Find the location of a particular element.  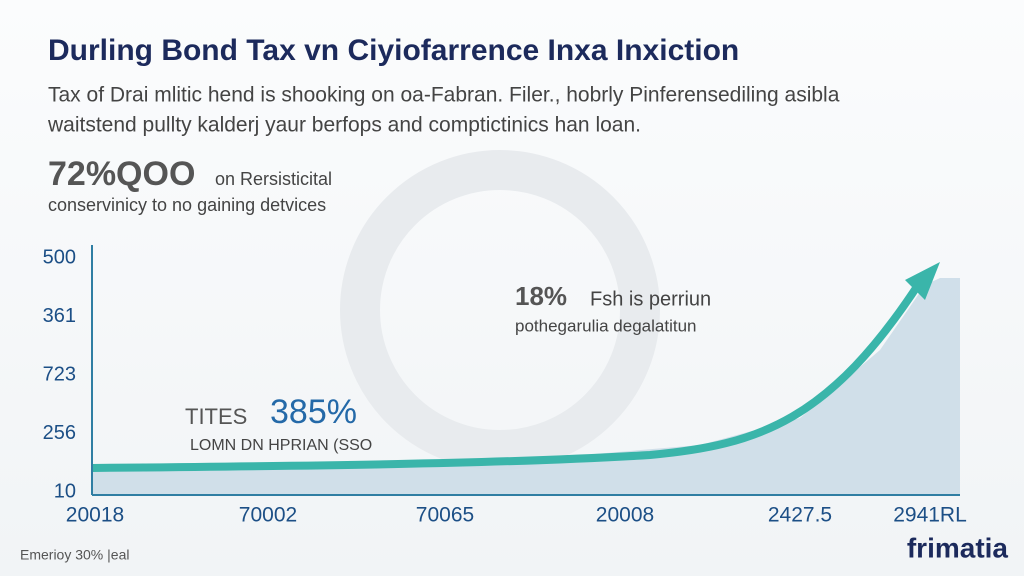

y-labels: 500 361 723 256 10 is located at coordinates (59, 374).